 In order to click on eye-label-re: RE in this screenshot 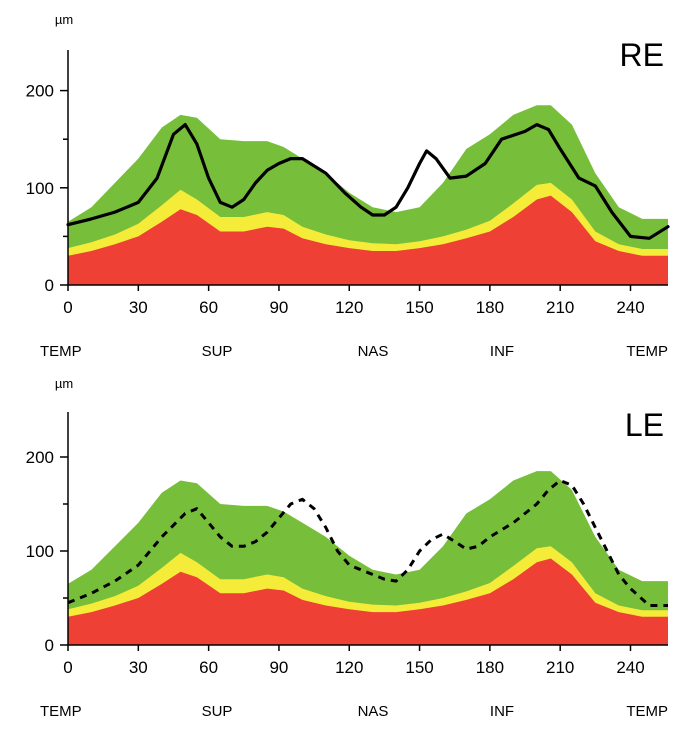, I will do `click(642, 55)`.